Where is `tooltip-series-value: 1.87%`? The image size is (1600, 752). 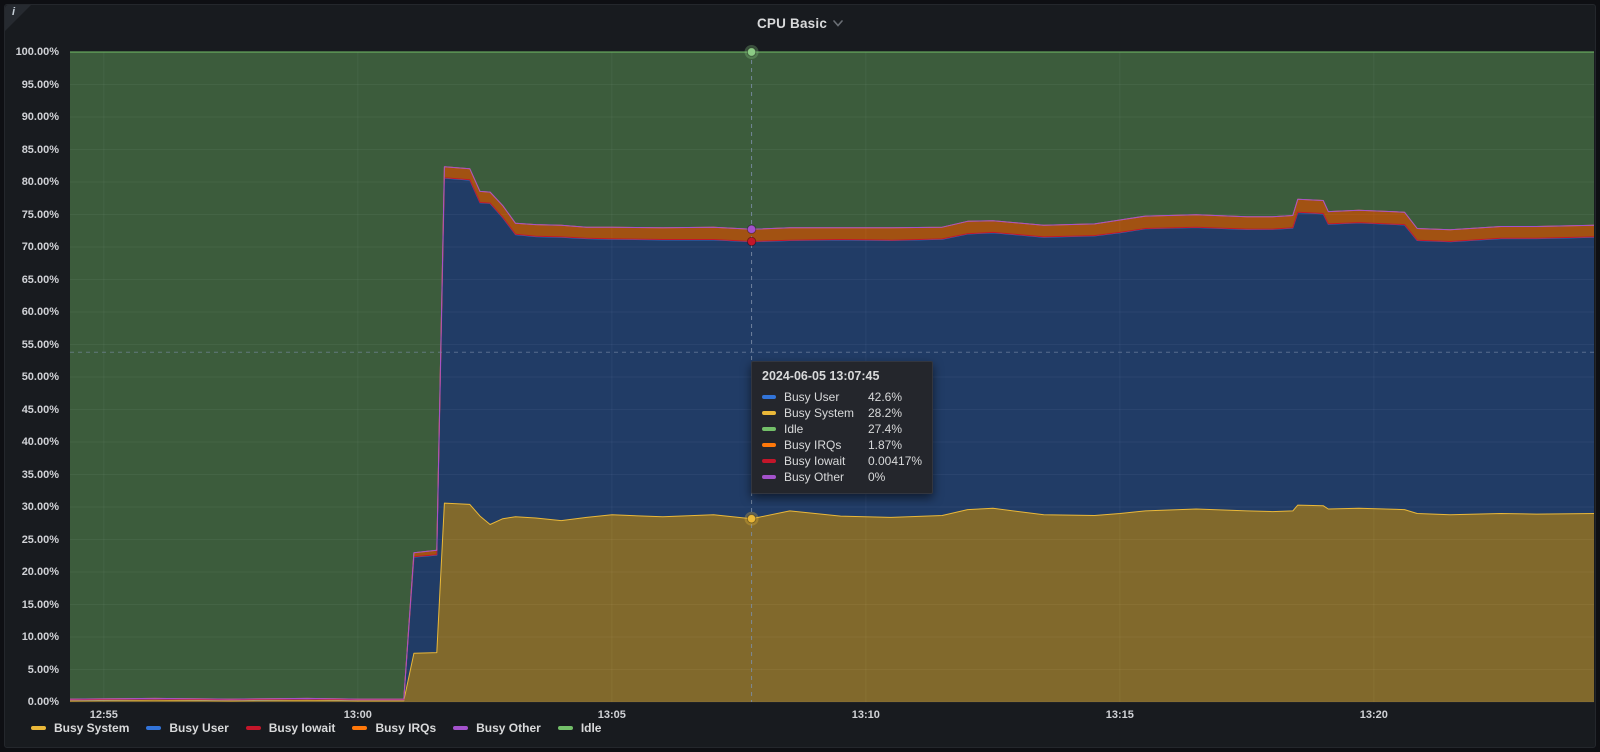
tooltip-series-value: 1.87% is located at coordinates (885, 445).